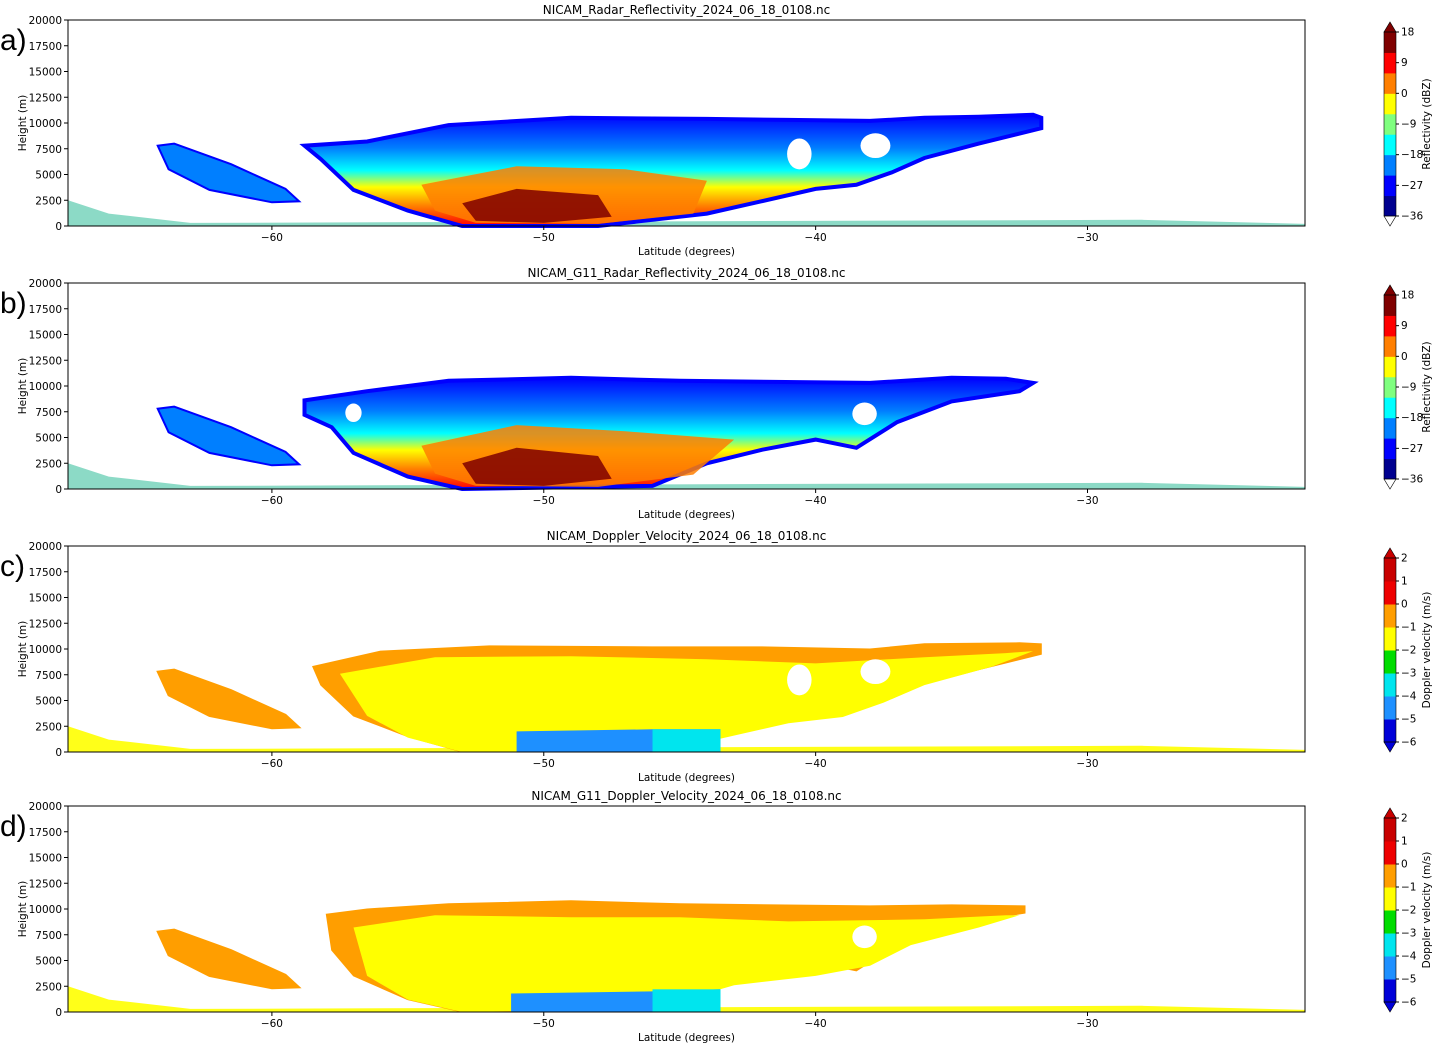 The width and height of the screenshot is (1440, 1048). What do you see at coordinates (1427, 386) in the screenshot?
I see `colorbar-label: Reflectivity (dBZ)` at bounding box center [1427, 386].